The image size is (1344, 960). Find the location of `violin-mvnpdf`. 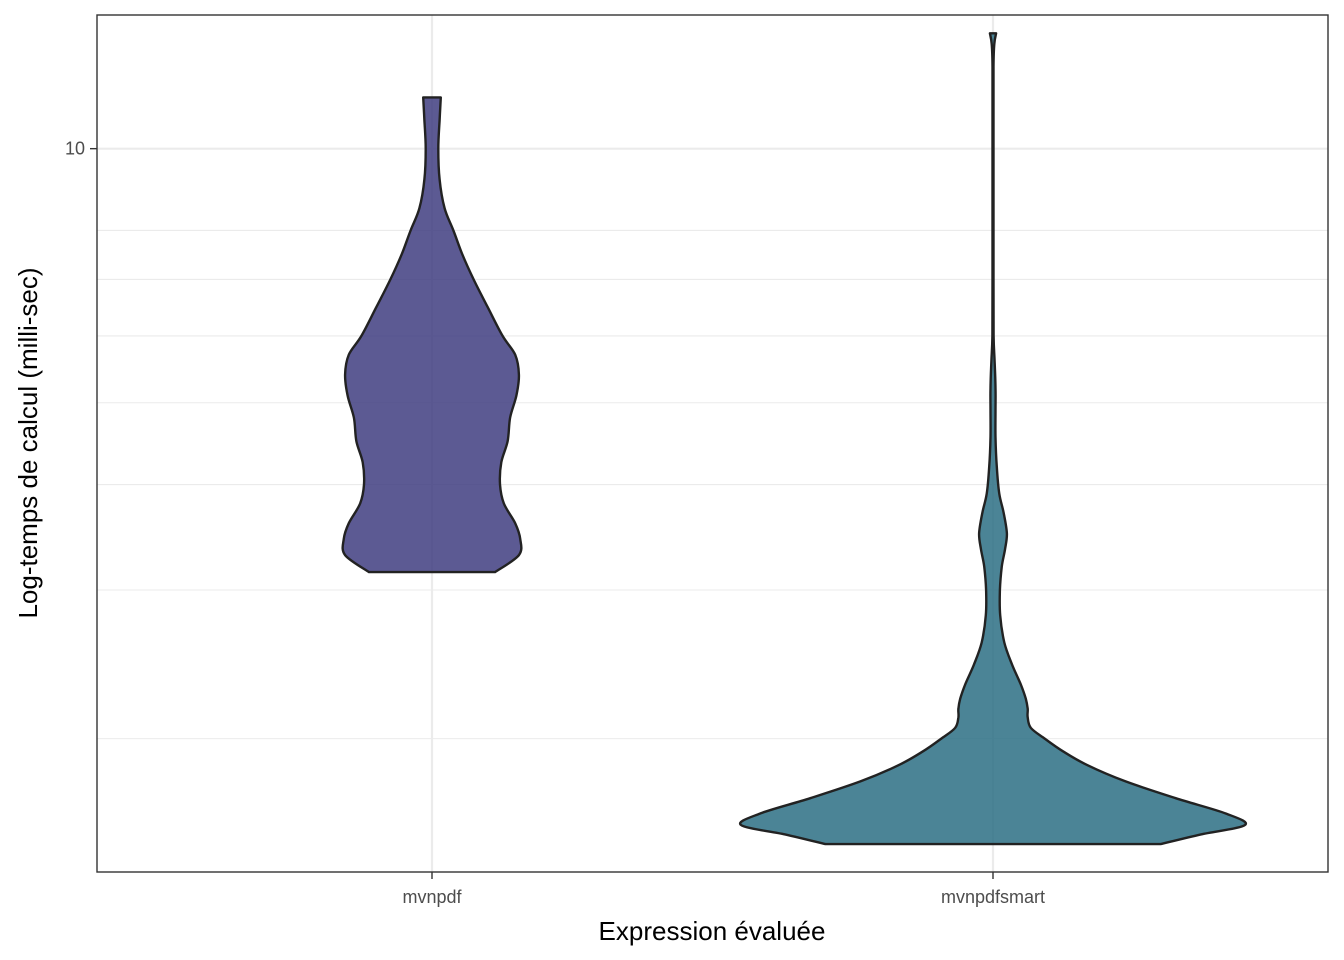

violin-mvnpdf is located at coordinates (432, 335).